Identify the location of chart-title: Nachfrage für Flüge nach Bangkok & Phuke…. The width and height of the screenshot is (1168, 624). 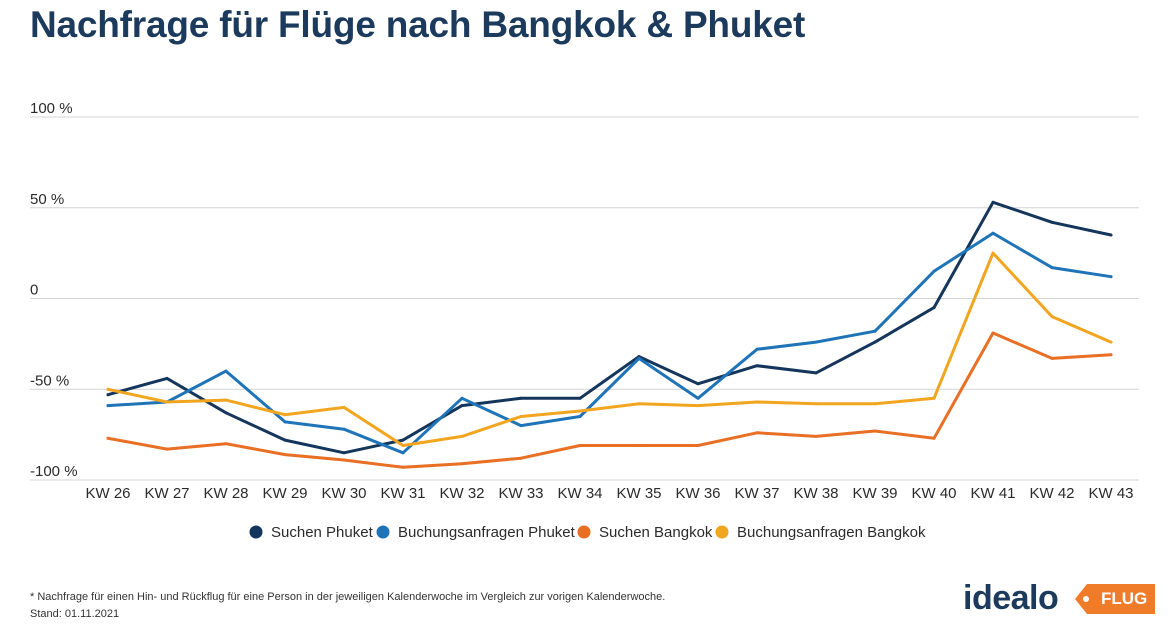
(418, 24).